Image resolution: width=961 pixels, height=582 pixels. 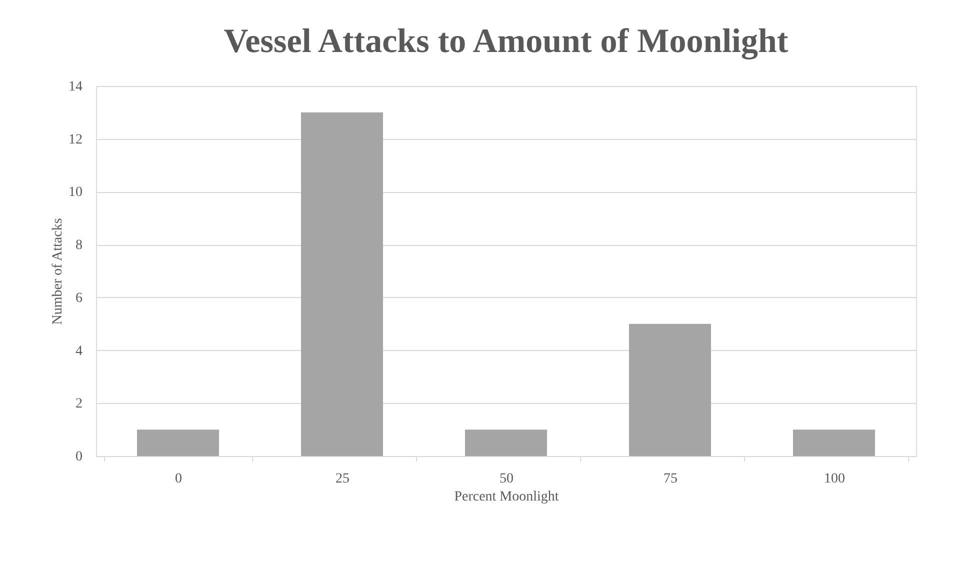 What do you see at coordinates (79, 404) in the screenshot?
I see `y-tick-label: 2` at bounding box center [79, 404].